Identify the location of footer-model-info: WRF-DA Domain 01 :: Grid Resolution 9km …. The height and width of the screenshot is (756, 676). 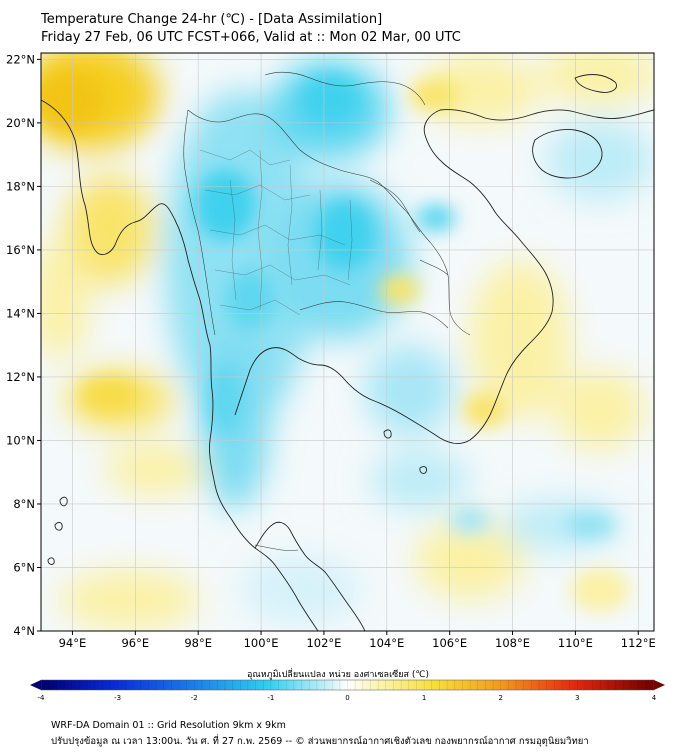
(168, 725).